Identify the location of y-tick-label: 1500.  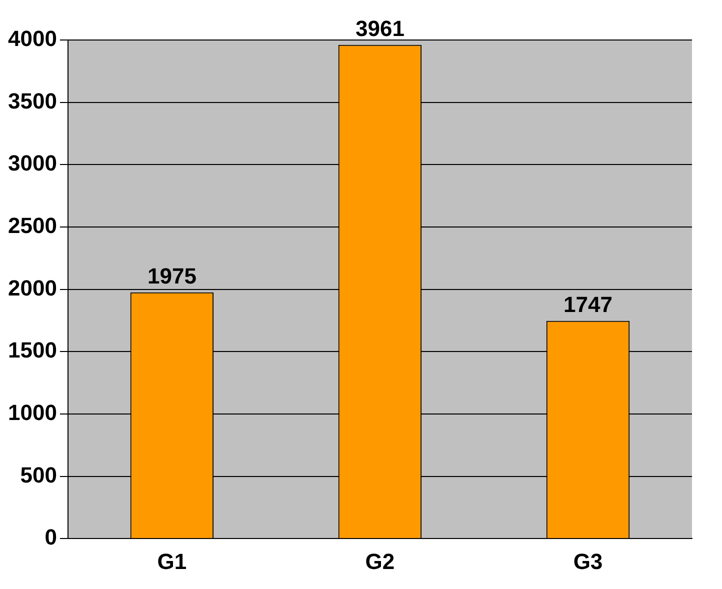
(32, 350).